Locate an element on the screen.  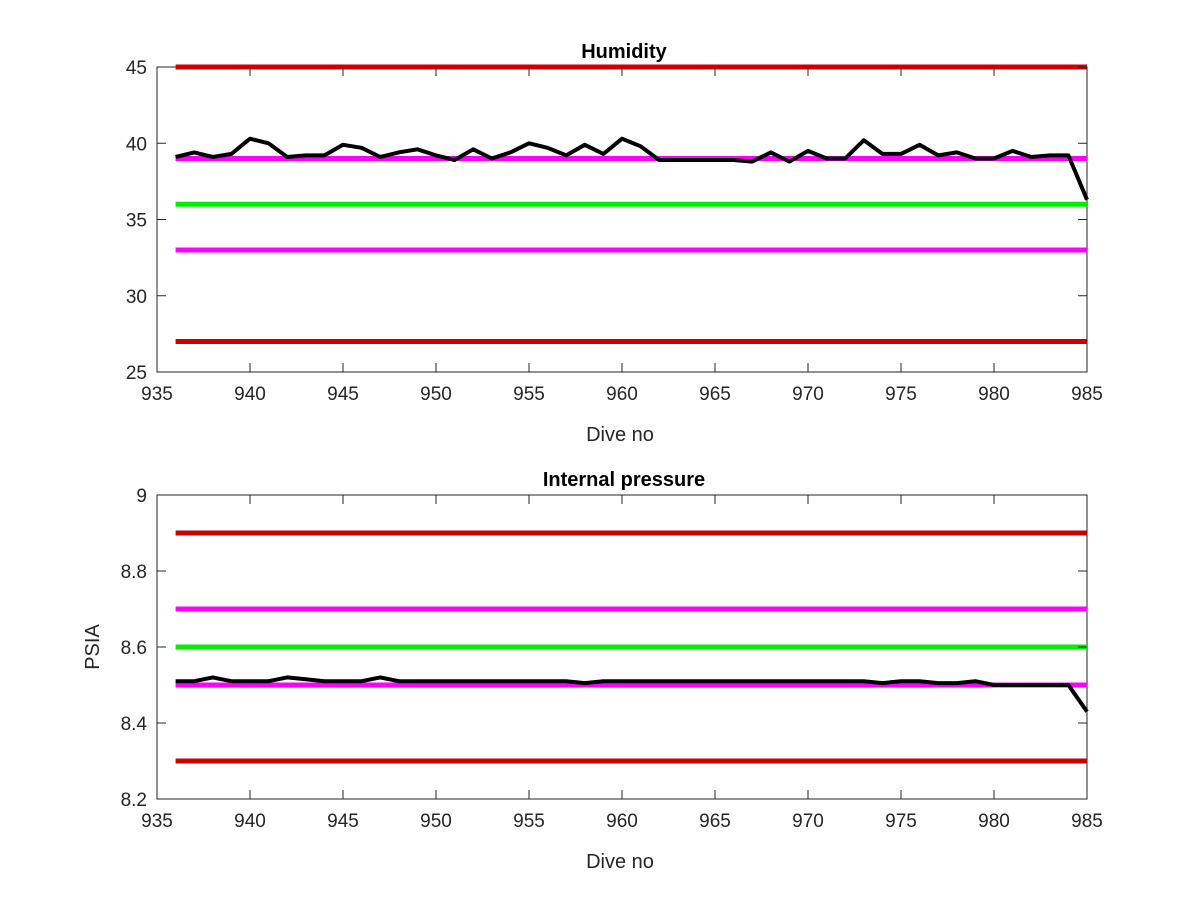
y-tick-label: 8.4 is located at coordinates (134, 724).